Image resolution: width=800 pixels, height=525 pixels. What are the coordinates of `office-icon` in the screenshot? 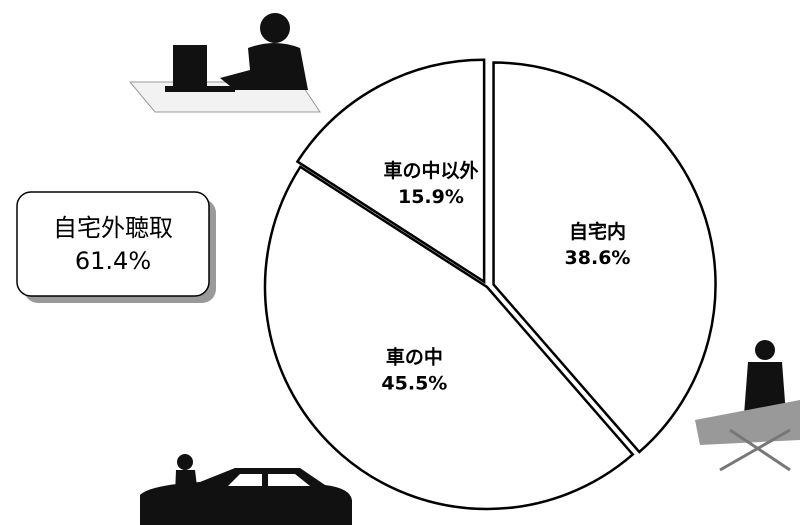 It's located at (224, 63).